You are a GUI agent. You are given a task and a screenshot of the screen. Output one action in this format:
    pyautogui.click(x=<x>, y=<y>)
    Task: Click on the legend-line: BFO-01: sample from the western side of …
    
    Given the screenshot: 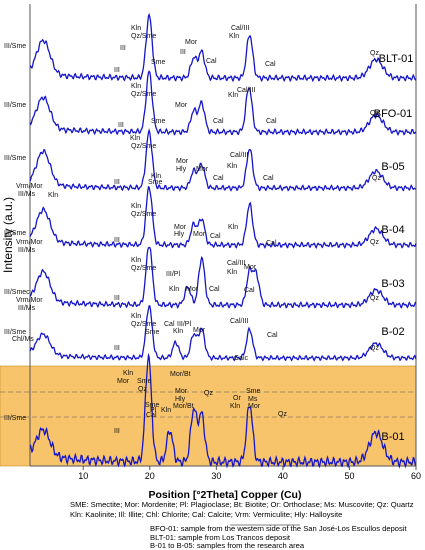 What is the action you would take?
    pyautogui.click(x=279, y=528)
    